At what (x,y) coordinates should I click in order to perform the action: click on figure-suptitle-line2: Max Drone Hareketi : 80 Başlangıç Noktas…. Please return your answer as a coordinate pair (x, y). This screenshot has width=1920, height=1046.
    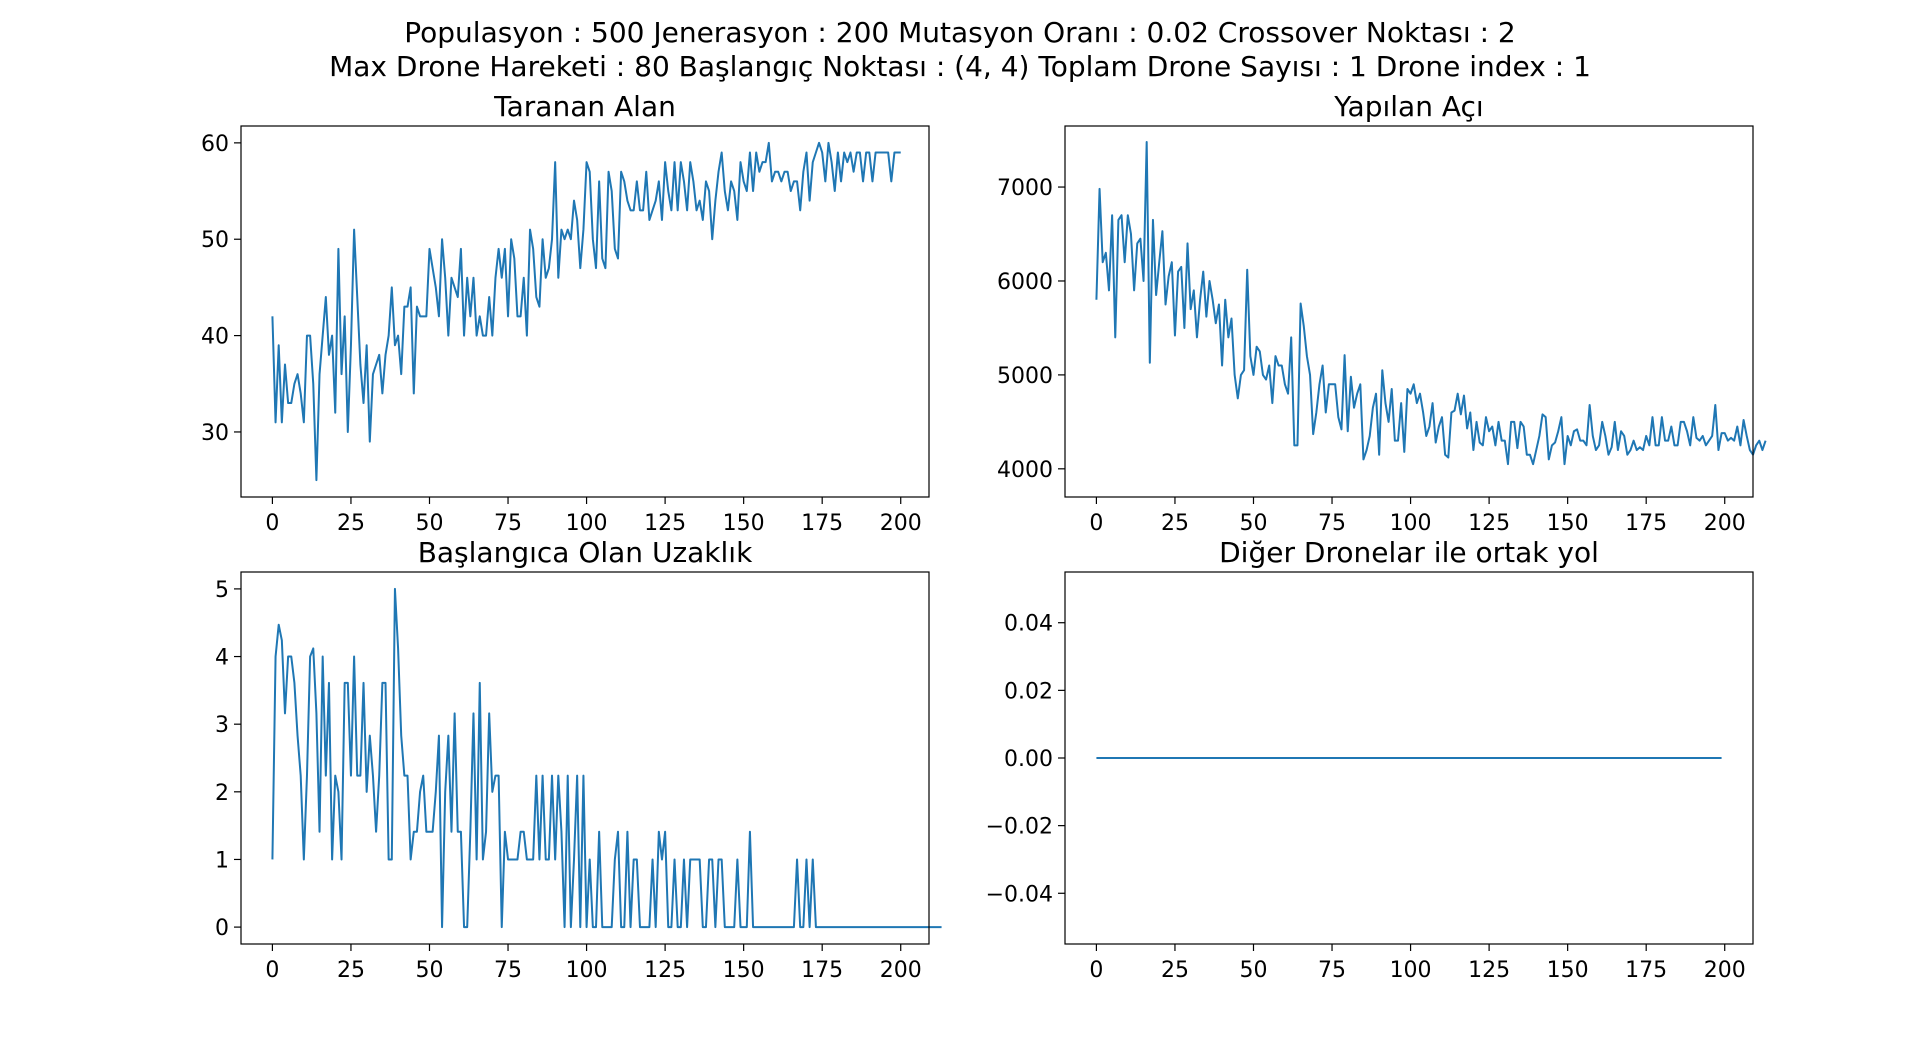
    Looking at the image, I should click on (960, 66).